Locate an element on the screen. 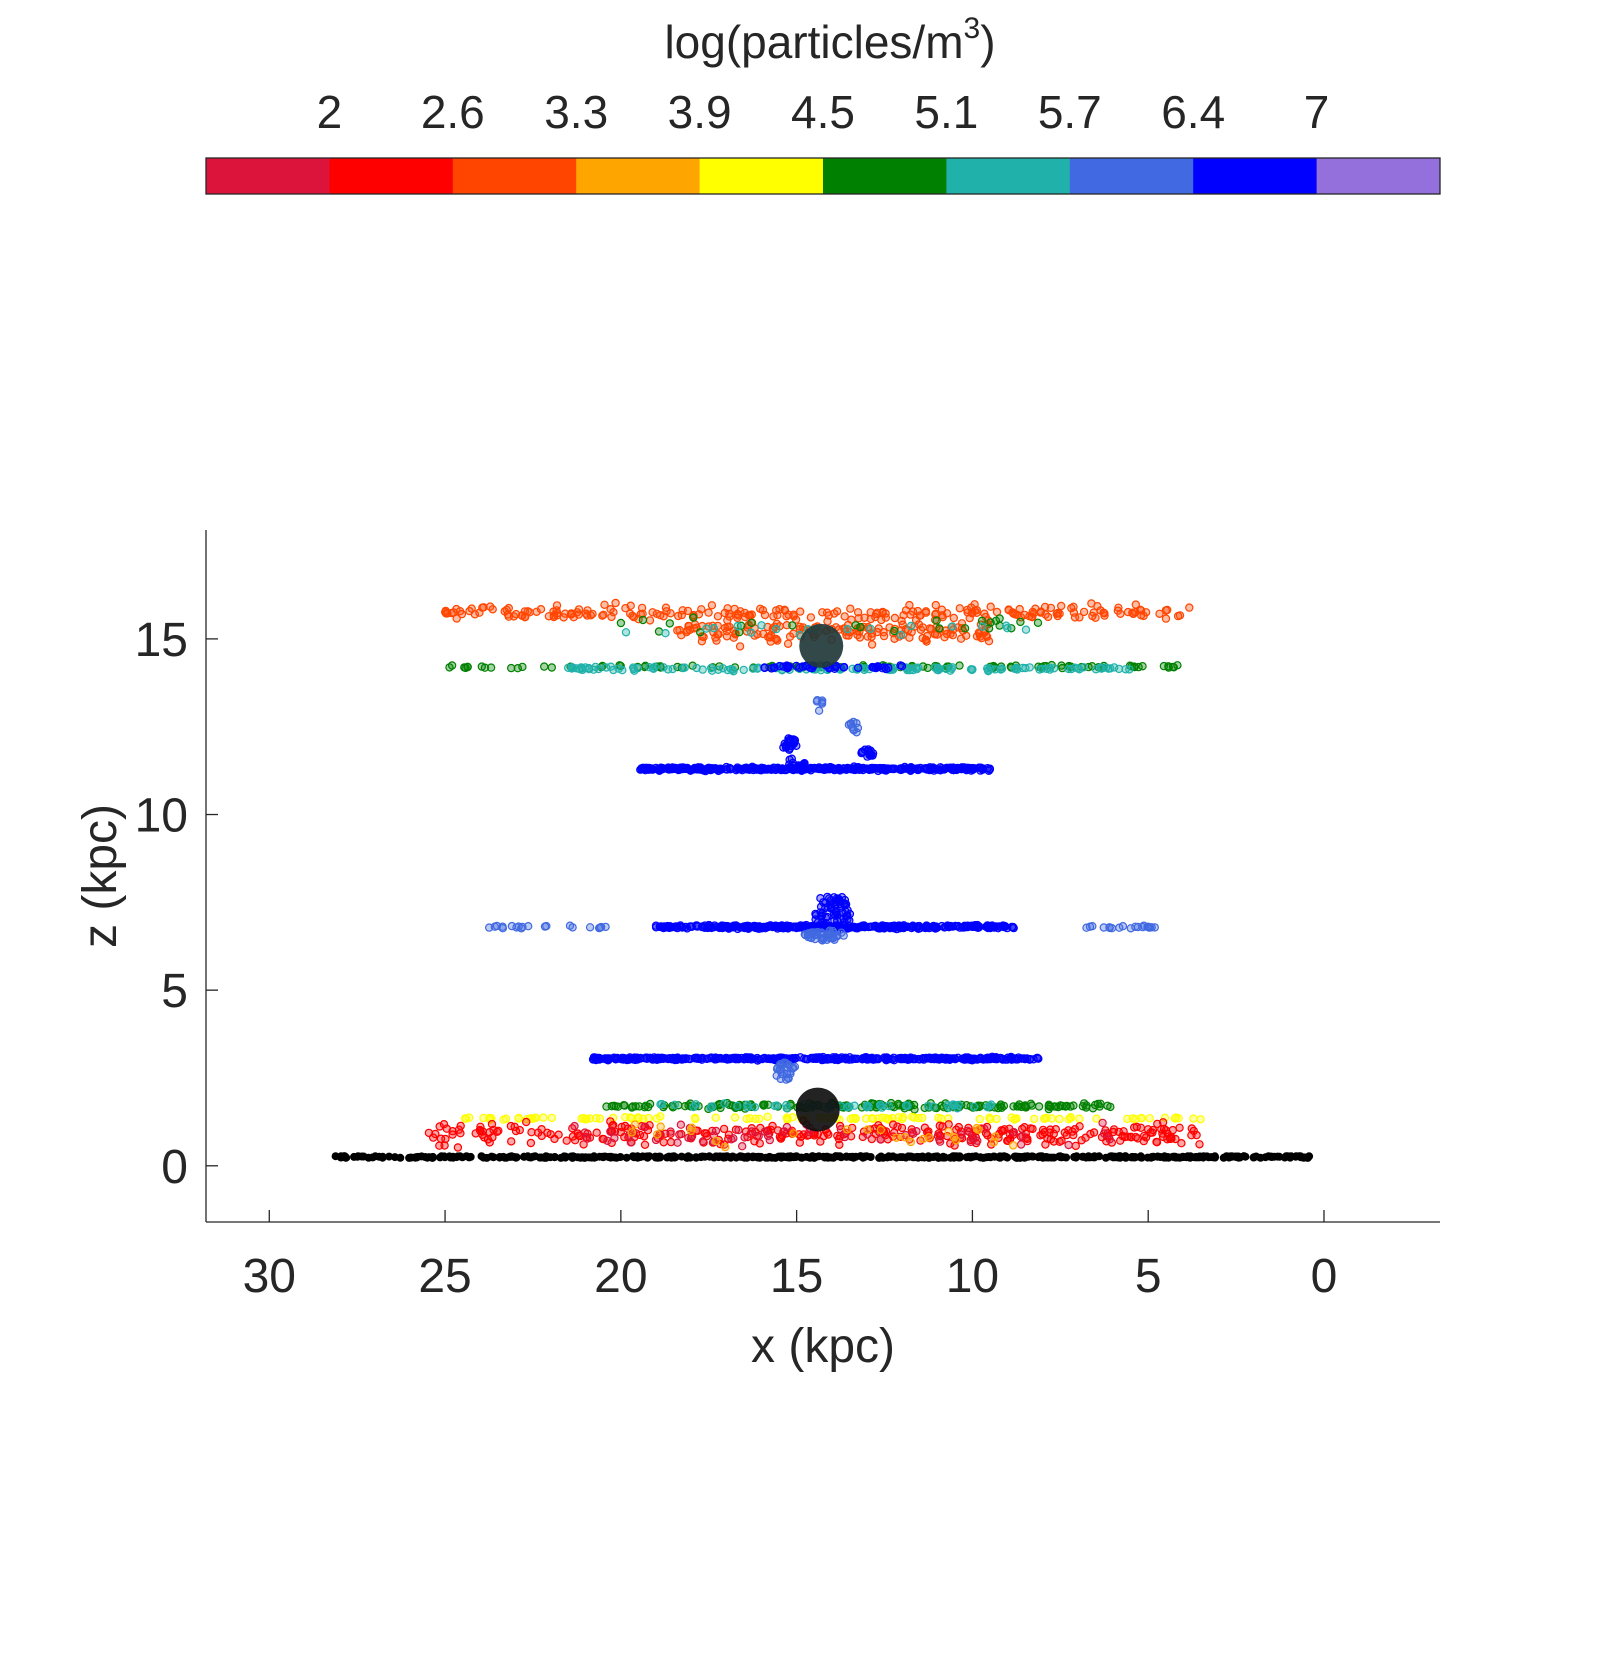 This screenshot has width=1600, height=1680. colorbar-title: log(particles/m3) is located at coordinates (829, 40).